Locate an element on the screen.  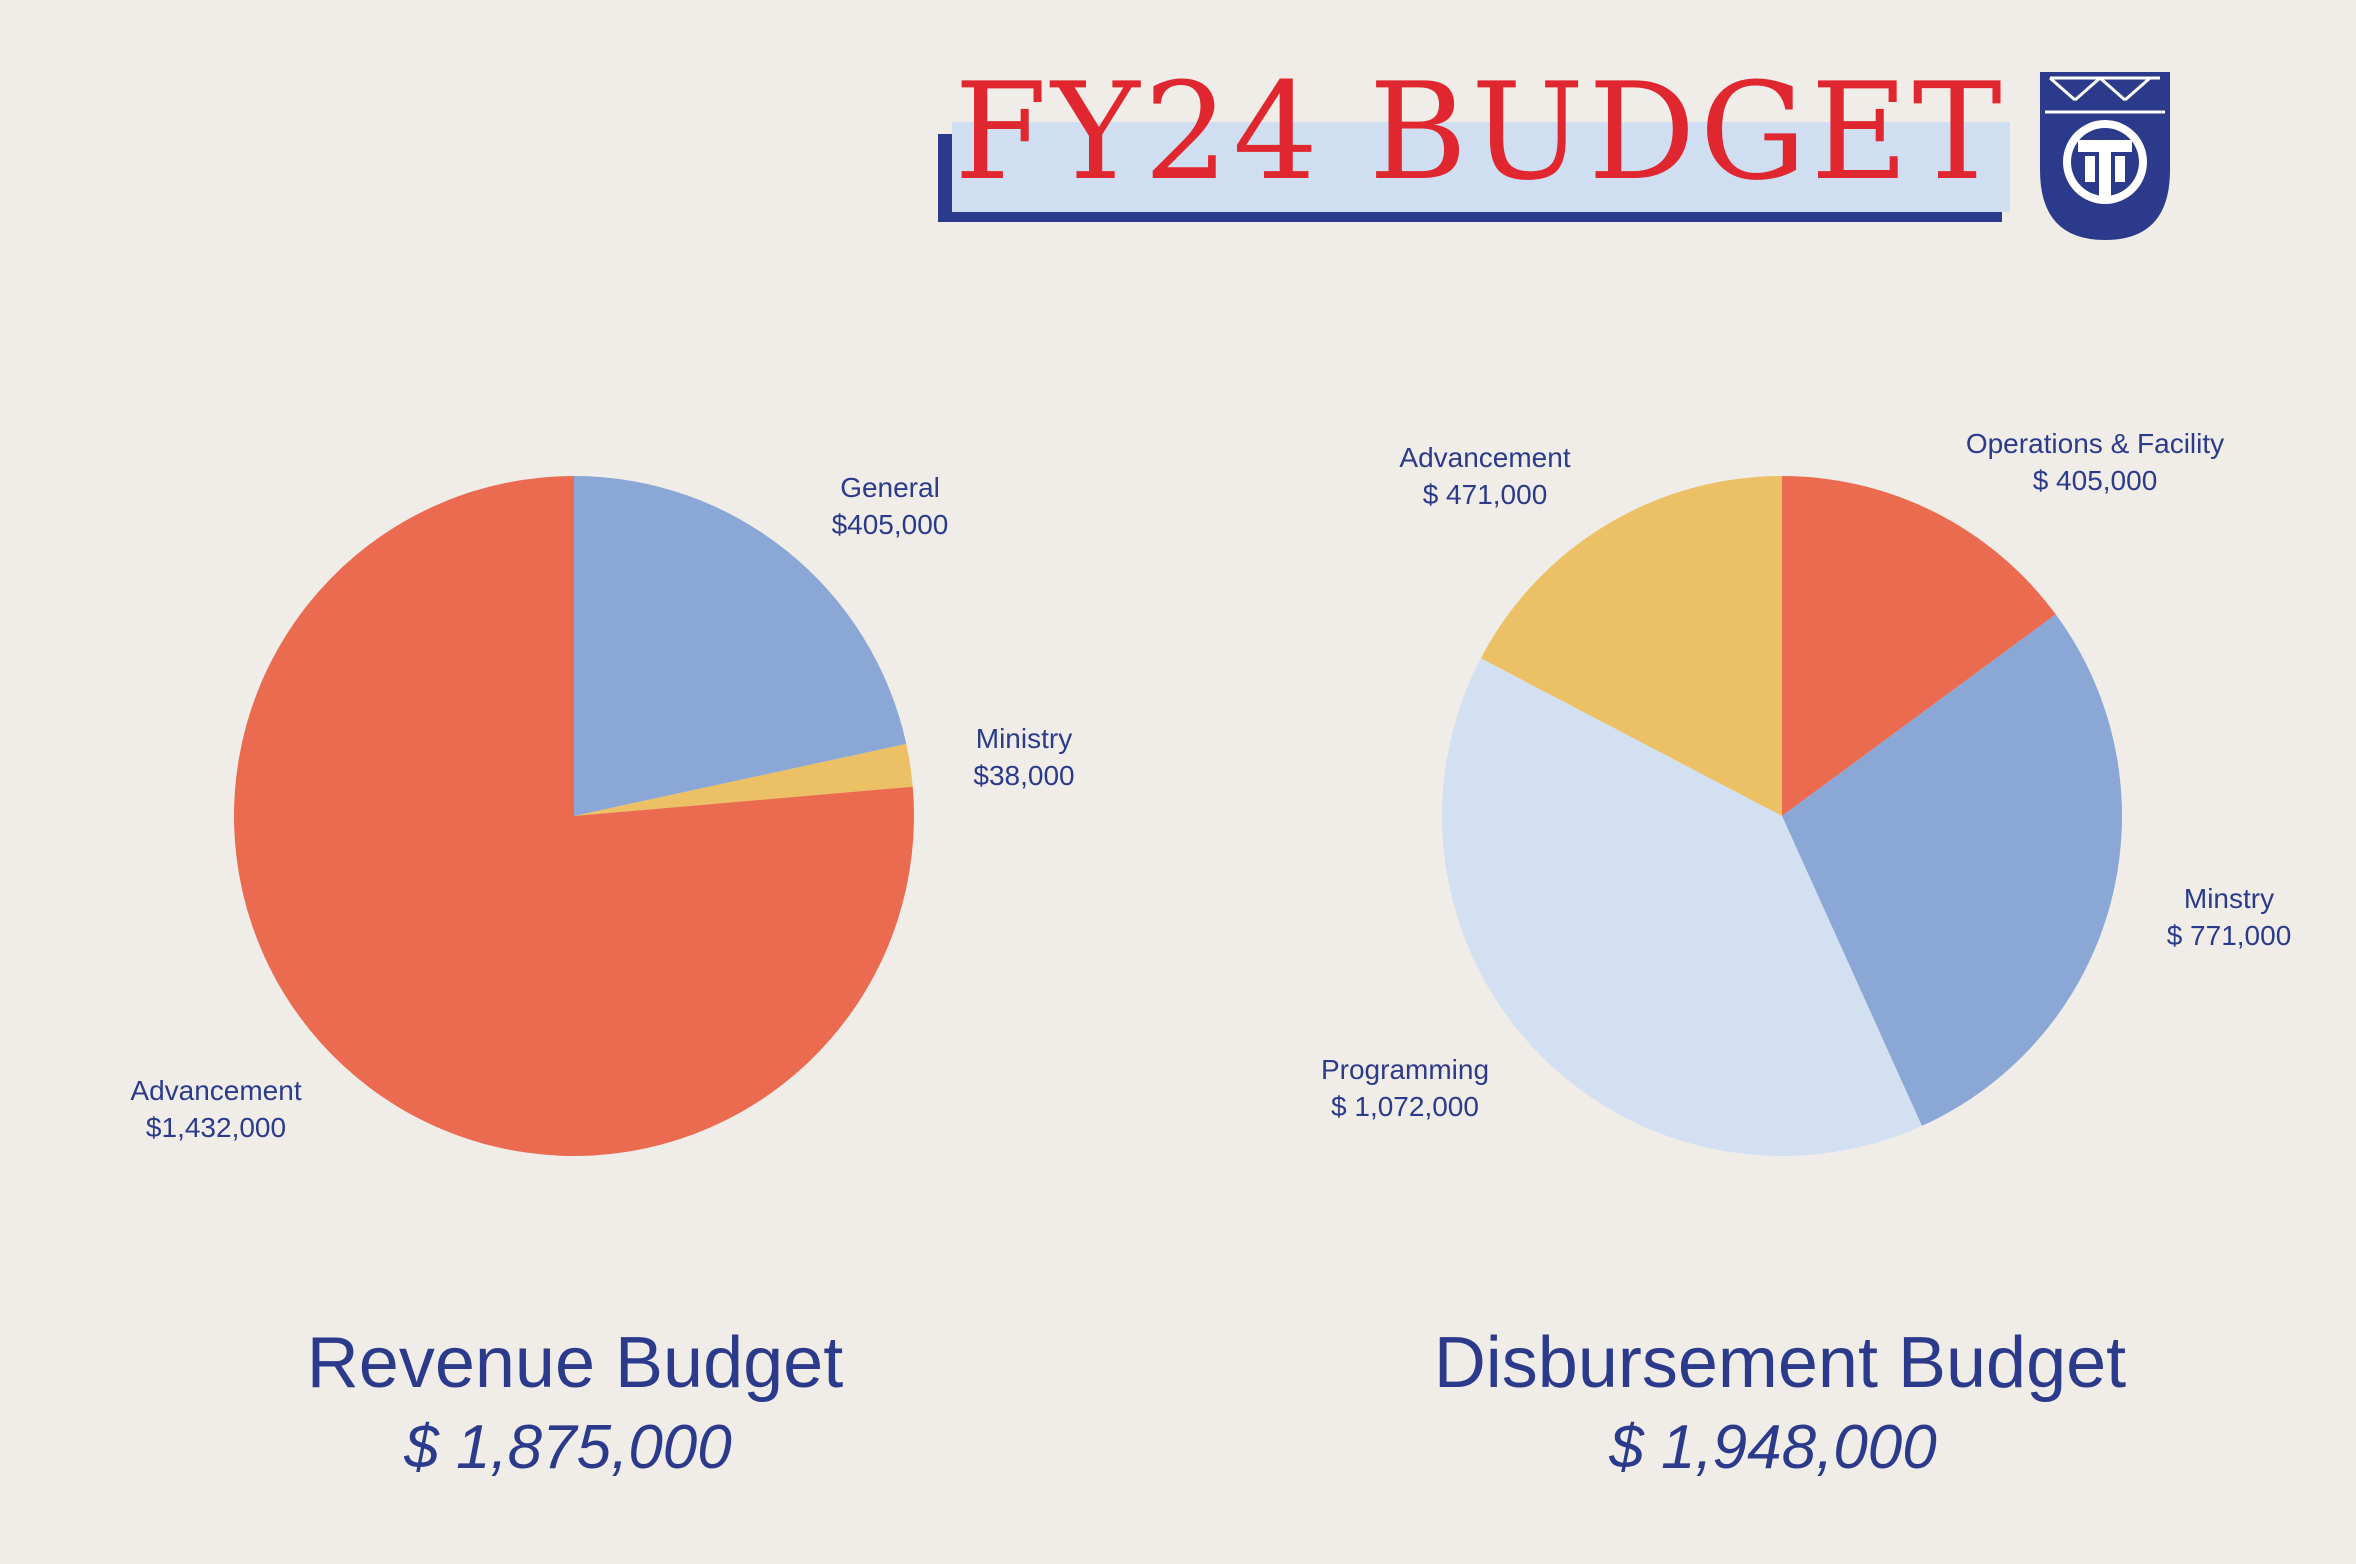
revenue-label-advancement-value: $1,432,000 is located at coordinates (216, 1127).